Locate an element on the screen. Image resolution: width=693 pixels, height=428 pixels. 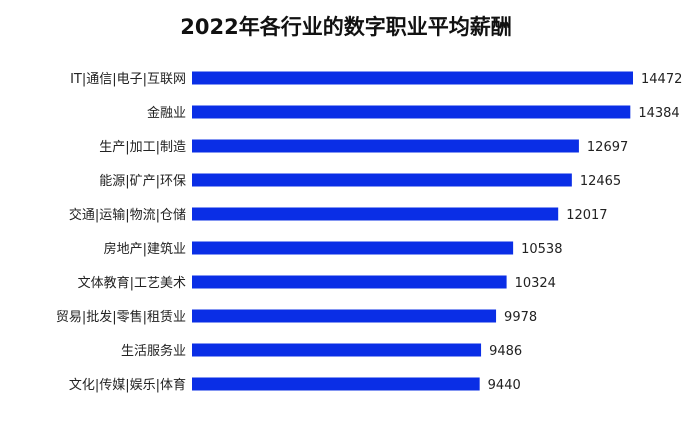
category-label: 文体教育|工艺美术 is located at coordinates (132, 283).